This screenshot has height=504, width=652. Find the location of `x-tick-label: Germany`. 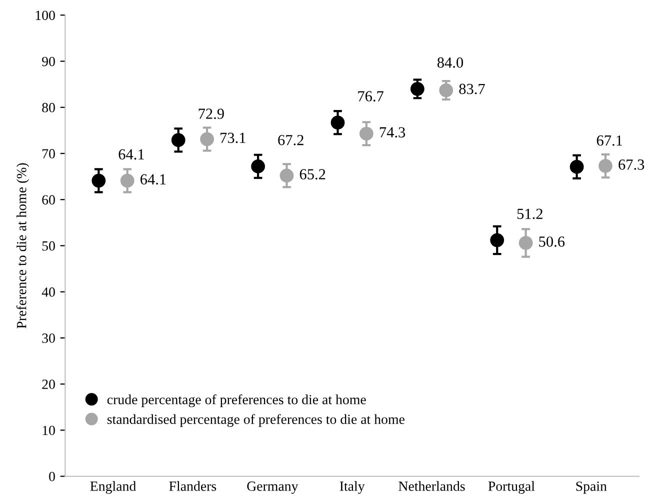

x-tick-label: Germany is located at coordinates (272, 488).